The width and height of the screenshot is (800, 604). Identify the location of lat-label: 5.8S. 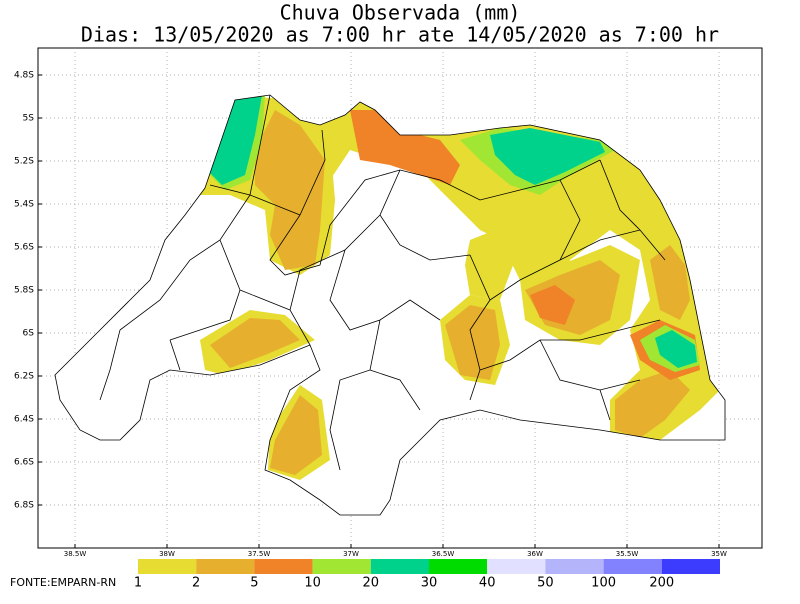
(24, 291).